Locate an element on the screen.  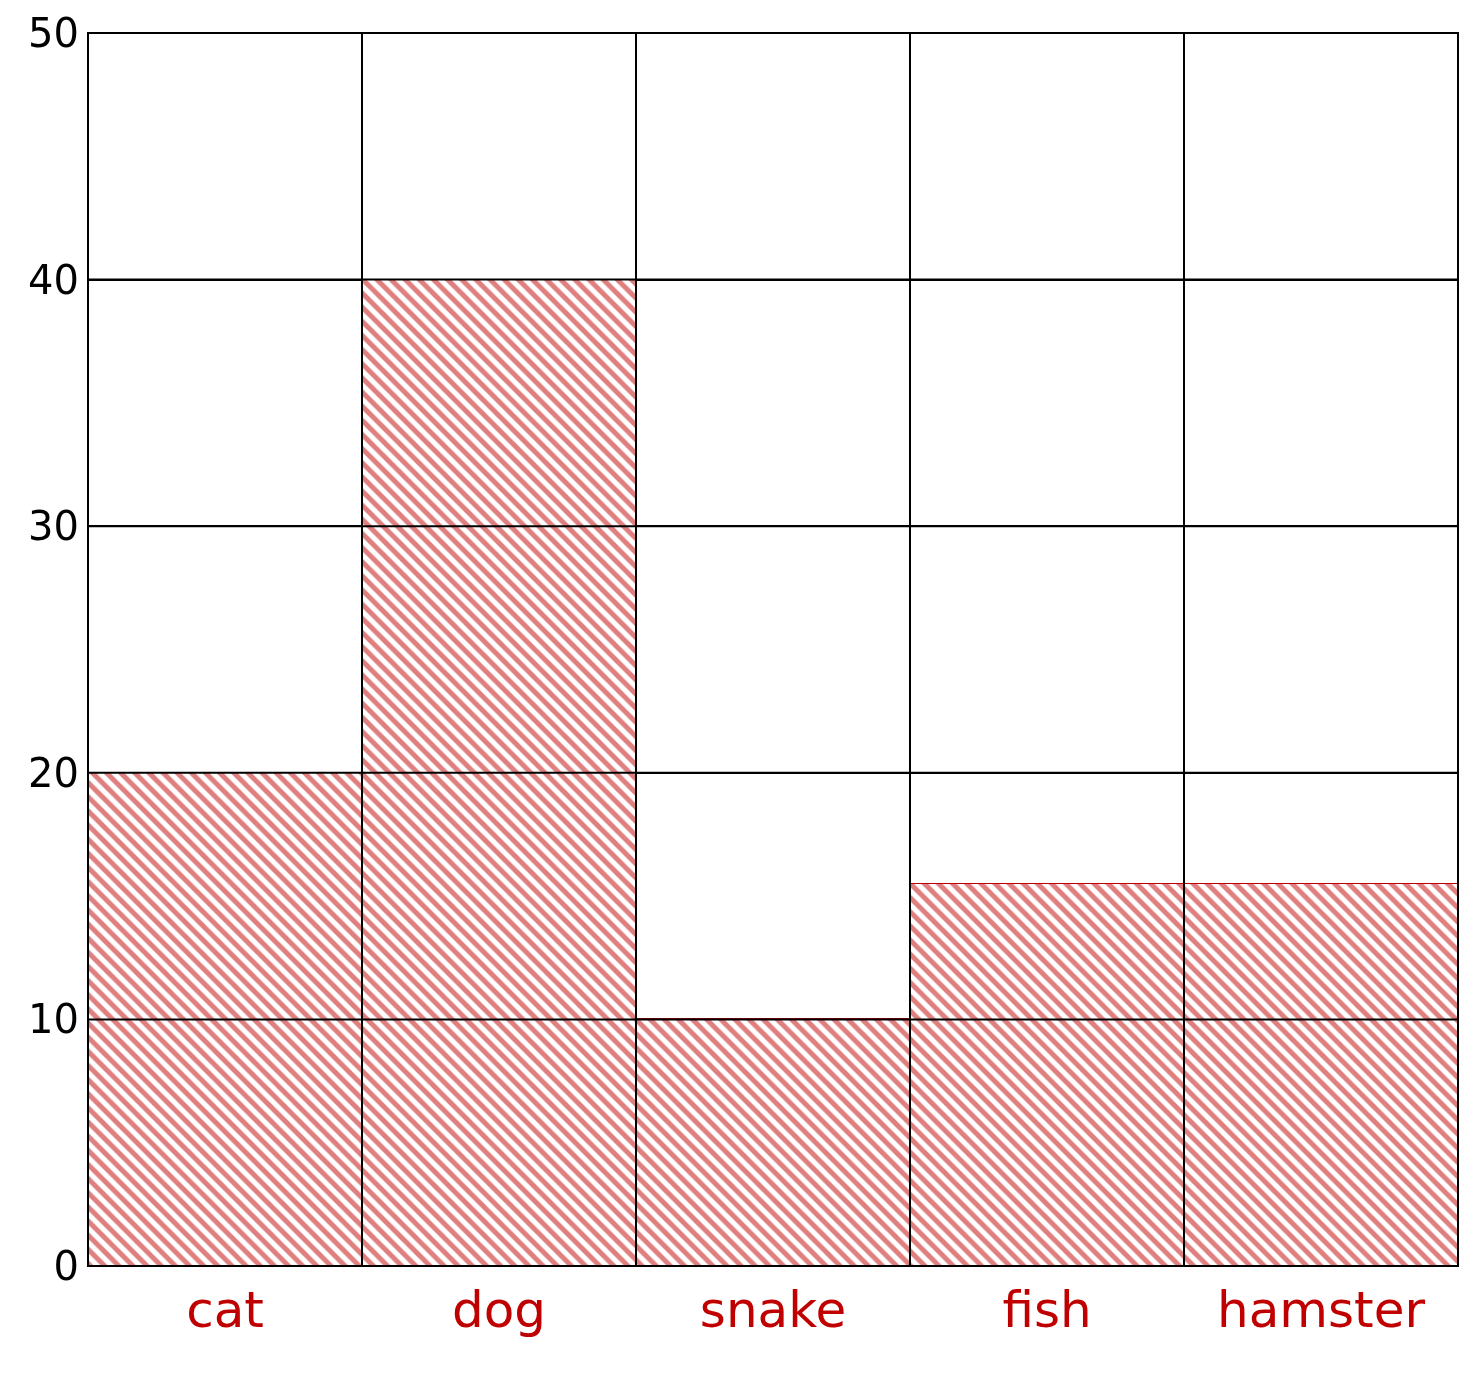
x-tick-label: fish is located at coordinates (1047, 1310).